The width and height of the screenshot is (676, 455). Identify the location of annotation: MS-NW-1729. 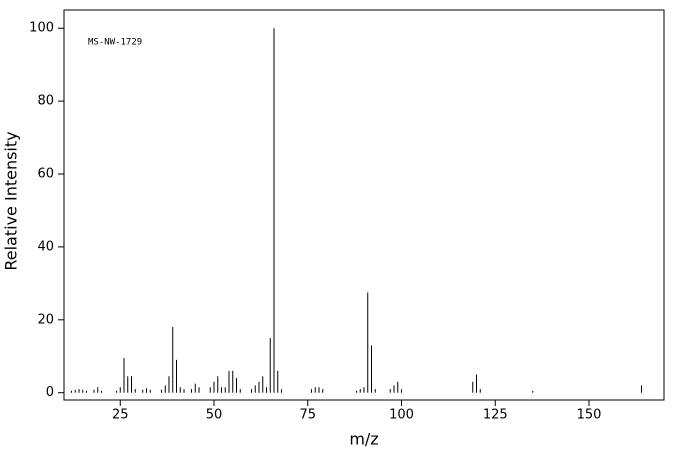
(115, 43).